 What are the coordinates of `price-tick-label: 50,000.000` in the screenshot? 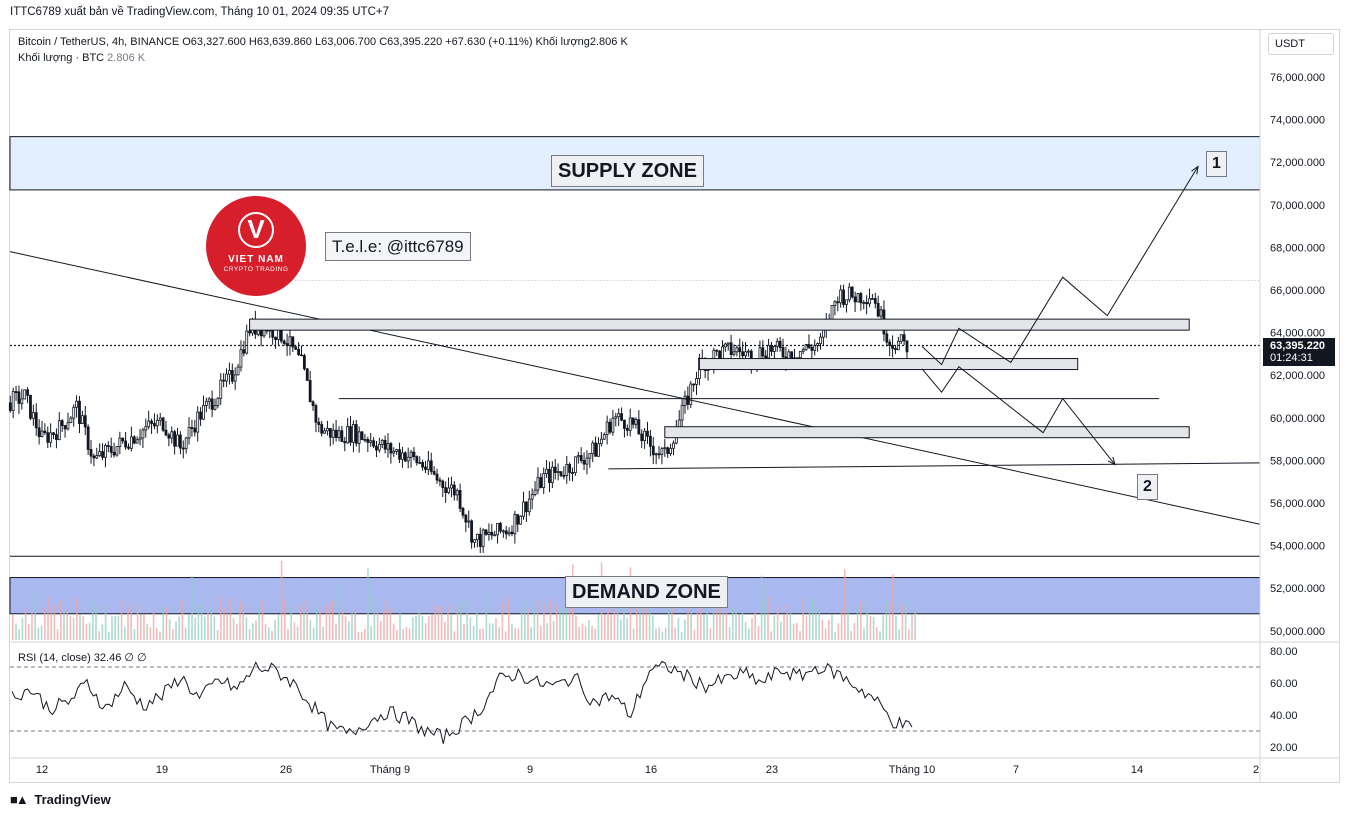 It's located at (1297, 632).